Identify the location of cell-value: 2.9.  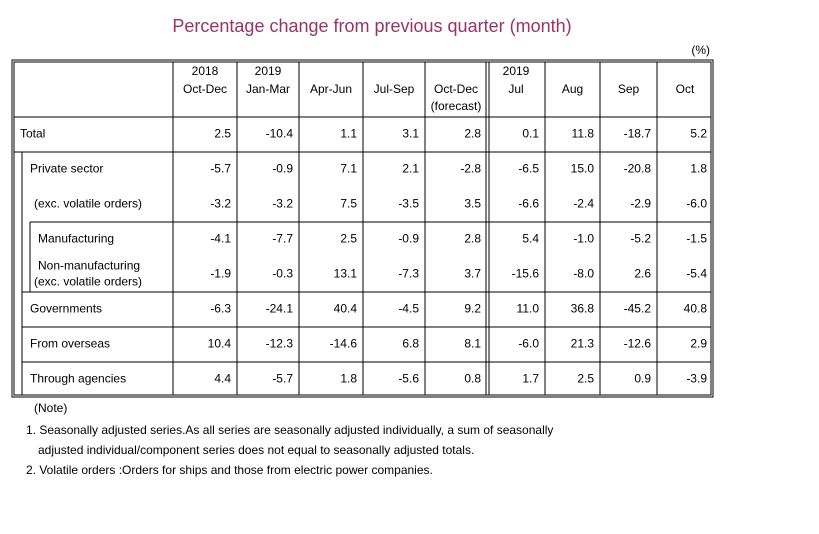
(698, 344).